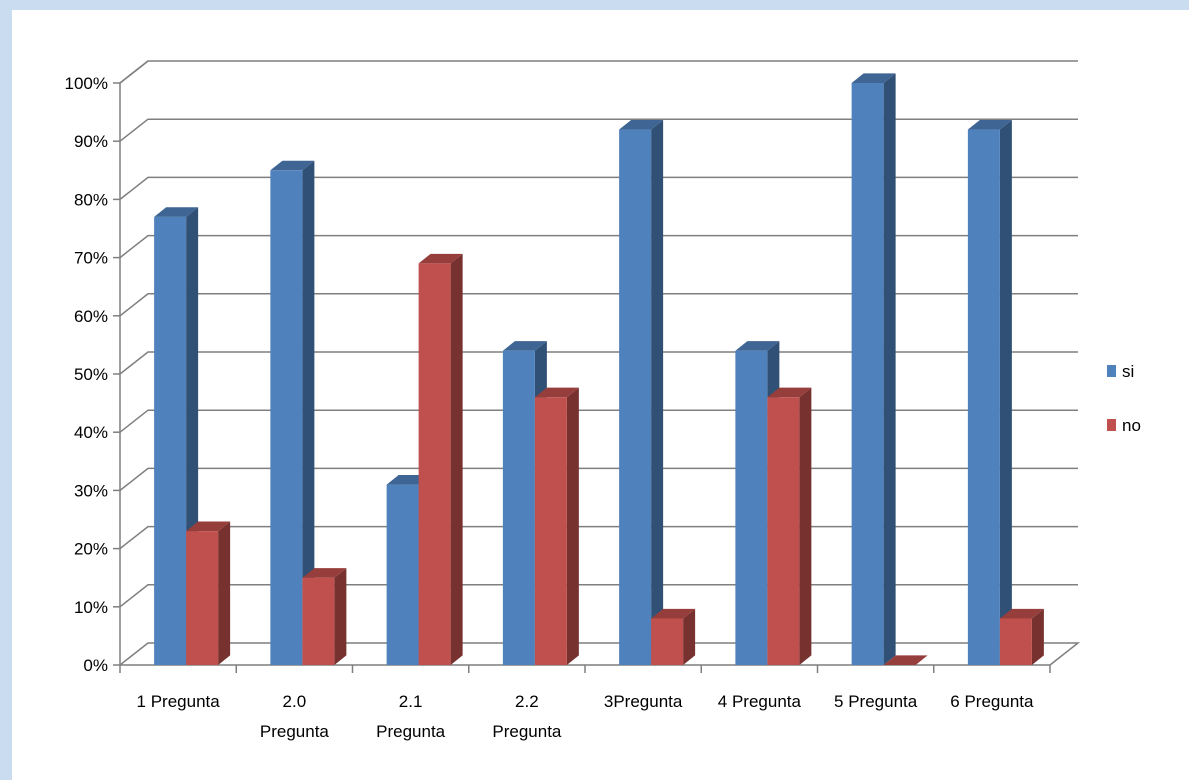 The width and height of the screenshot is (1189, 780). I want to click on category-label-line: 4 Pregunta, so click(760, 701).